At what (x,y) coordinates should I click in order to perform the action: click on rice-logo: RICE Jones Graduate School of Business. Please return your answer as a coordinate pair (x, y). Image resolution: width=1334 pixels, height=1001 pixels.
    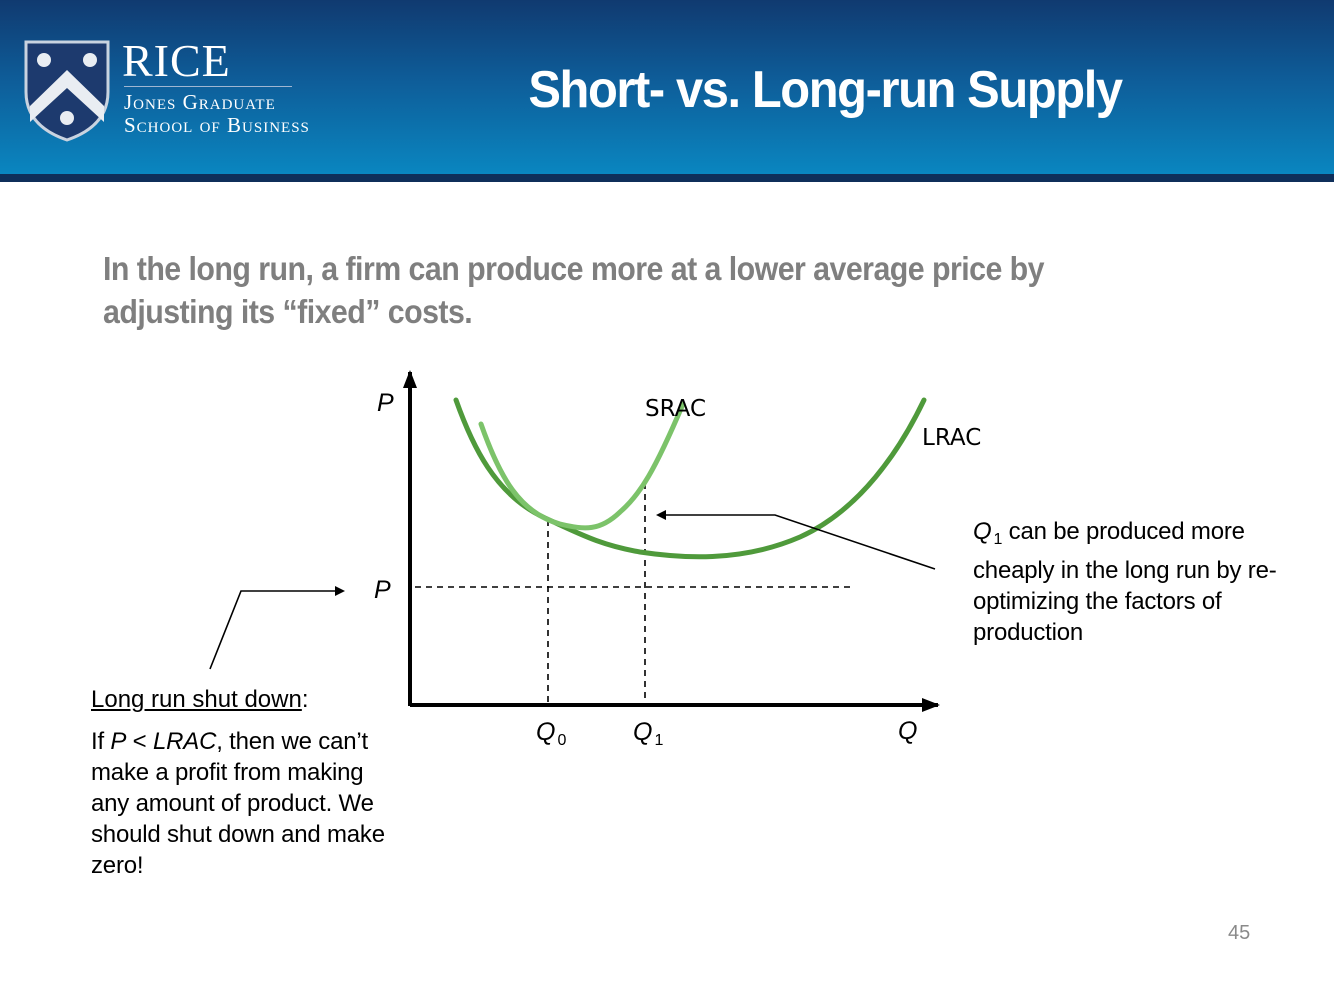
    Looking at the image, I should click on (182, 91).